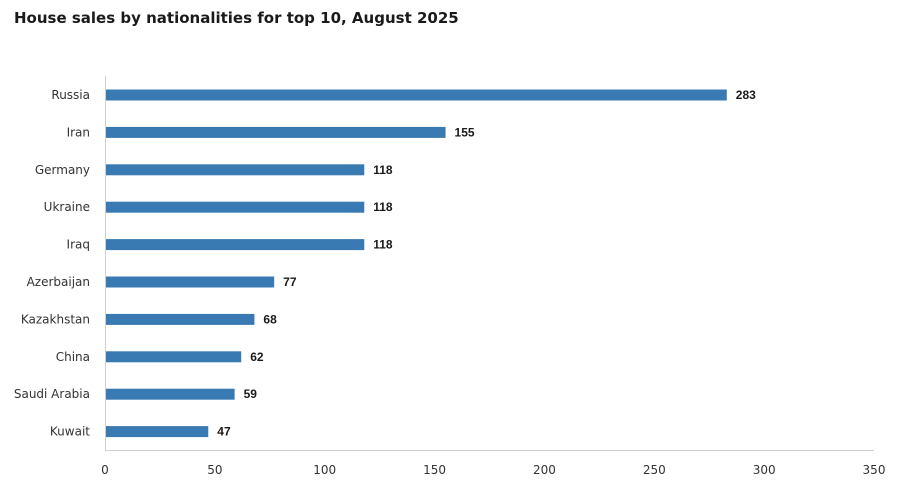 Image resolution: width=900 pixels, height=497 pixels. I want to click on data-label: 77, so click(290, 282).